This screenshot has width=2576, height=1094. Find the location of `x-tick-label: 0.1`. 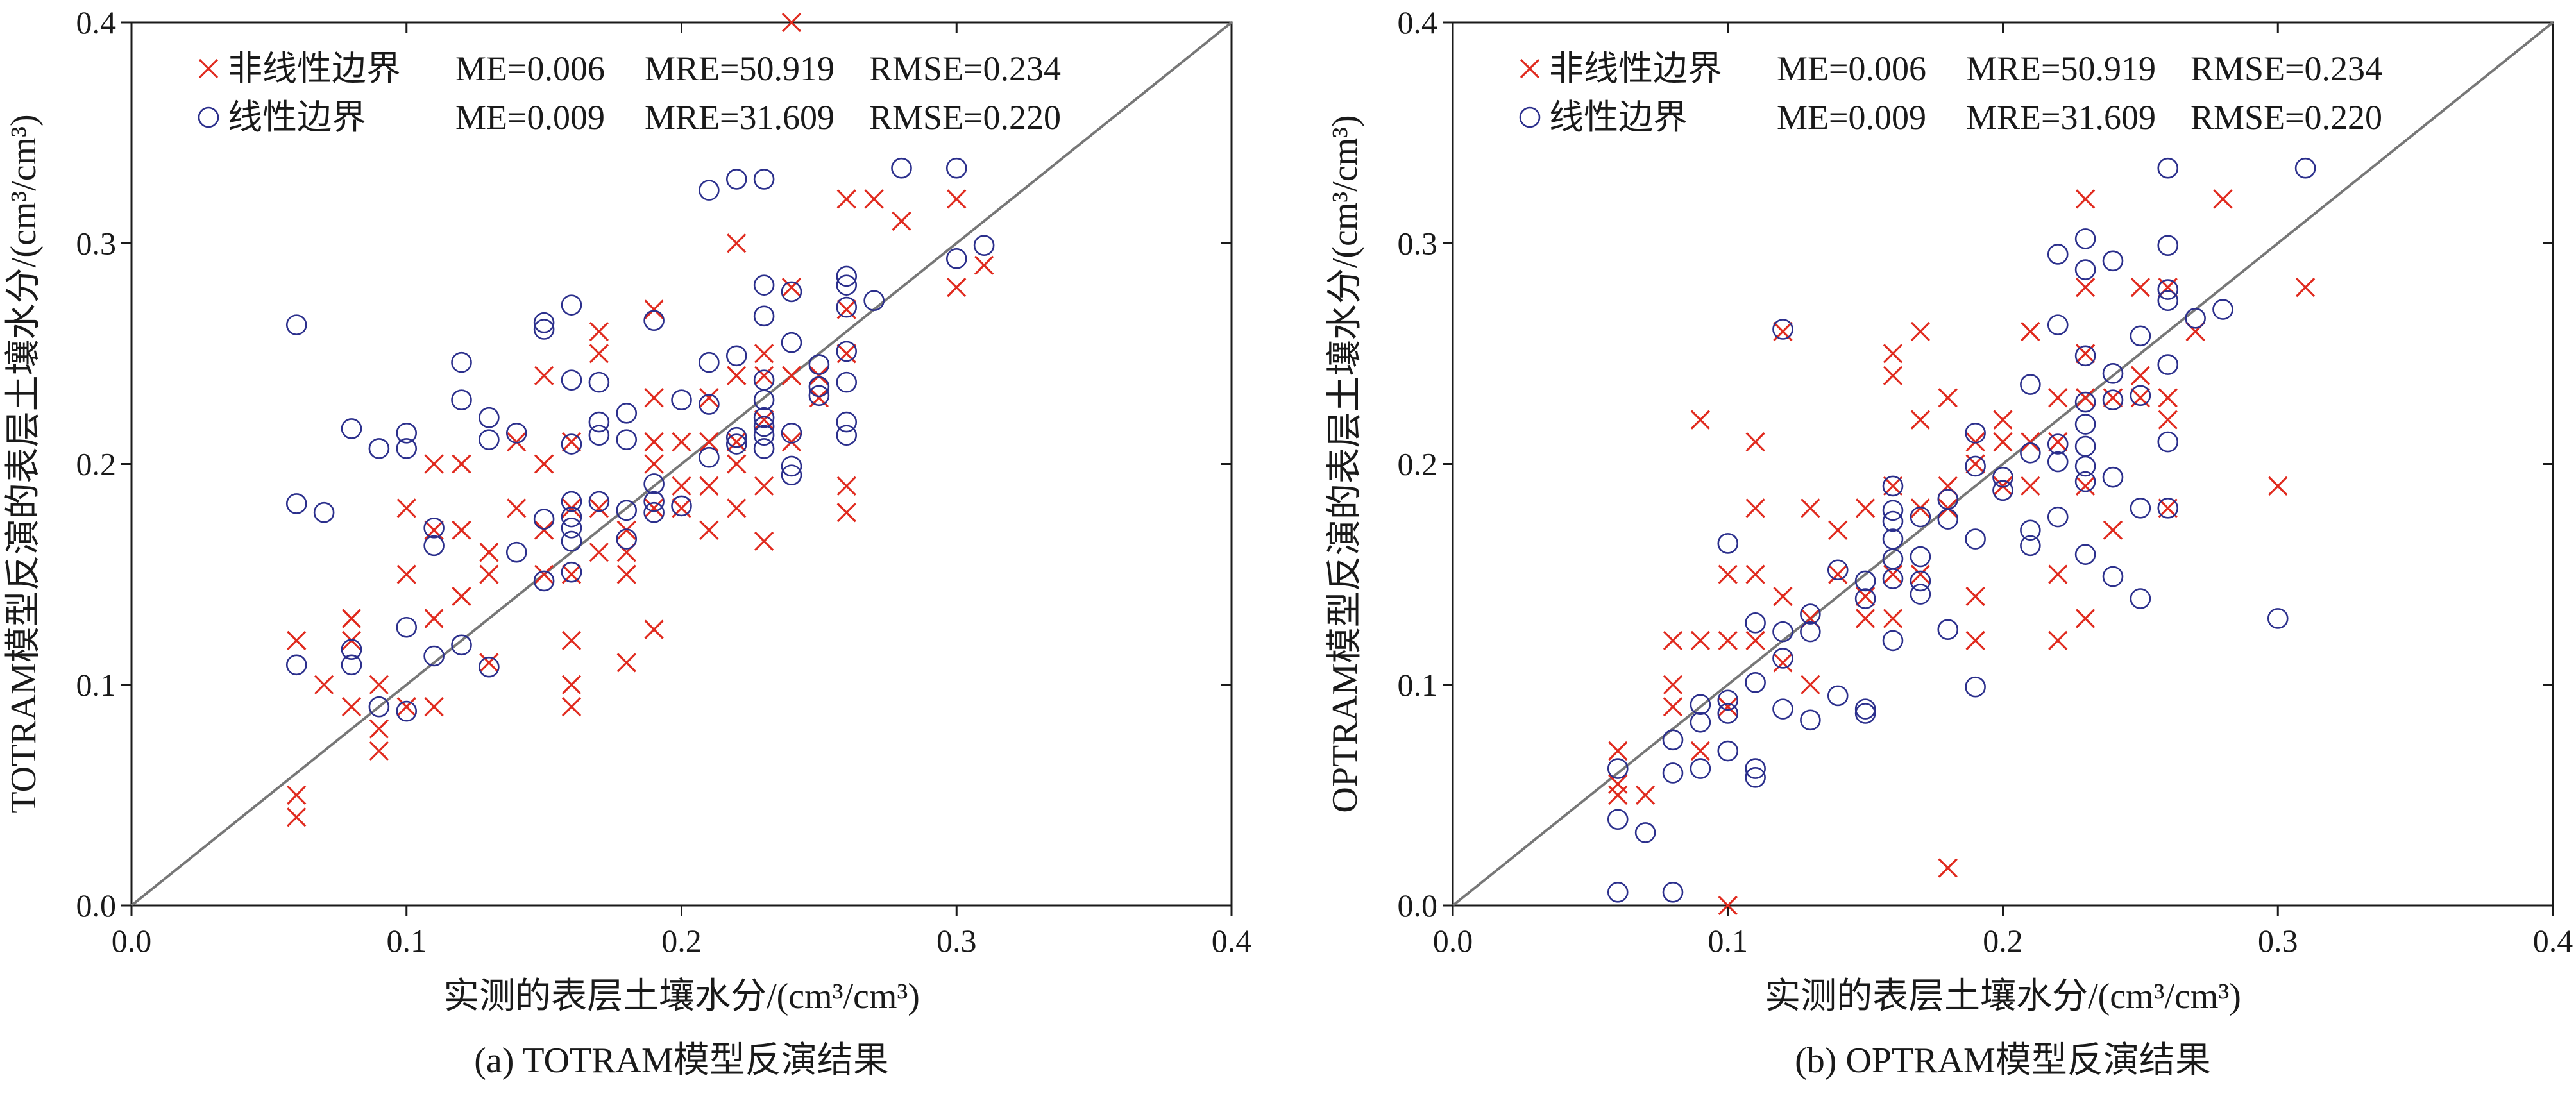

x-tick-label: 0.1 is located at coordinates (1728, 941).